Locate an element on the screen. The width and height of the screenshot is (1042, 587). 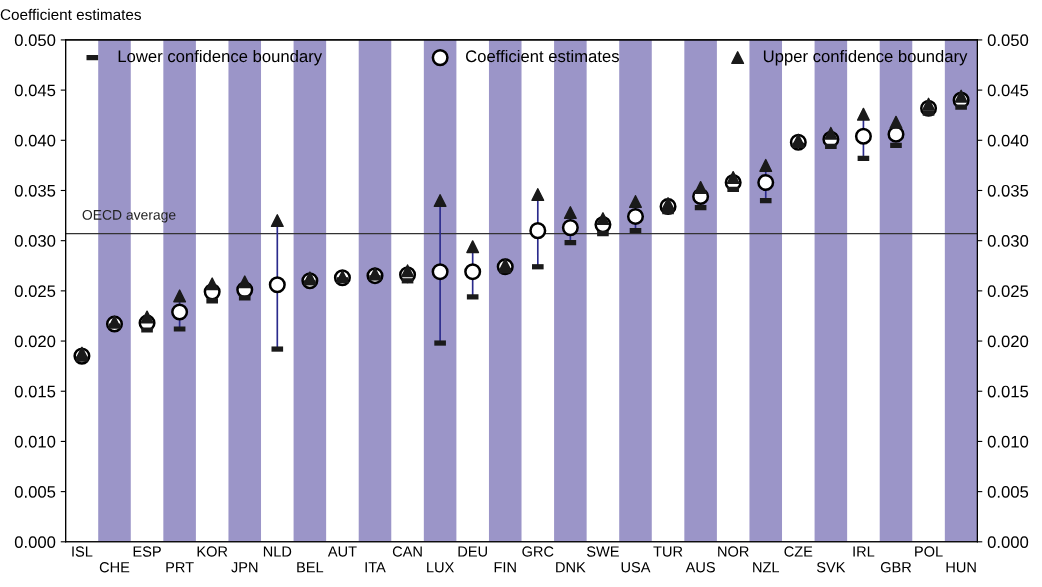
x-tick-label: TUR is located at coordinates (668, 551).